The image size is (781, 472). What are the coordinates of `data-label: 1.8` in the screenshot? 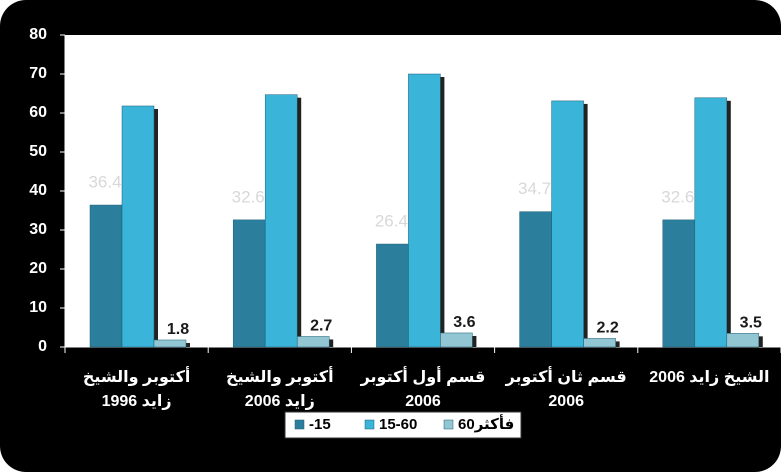 It's located at (178, 329).